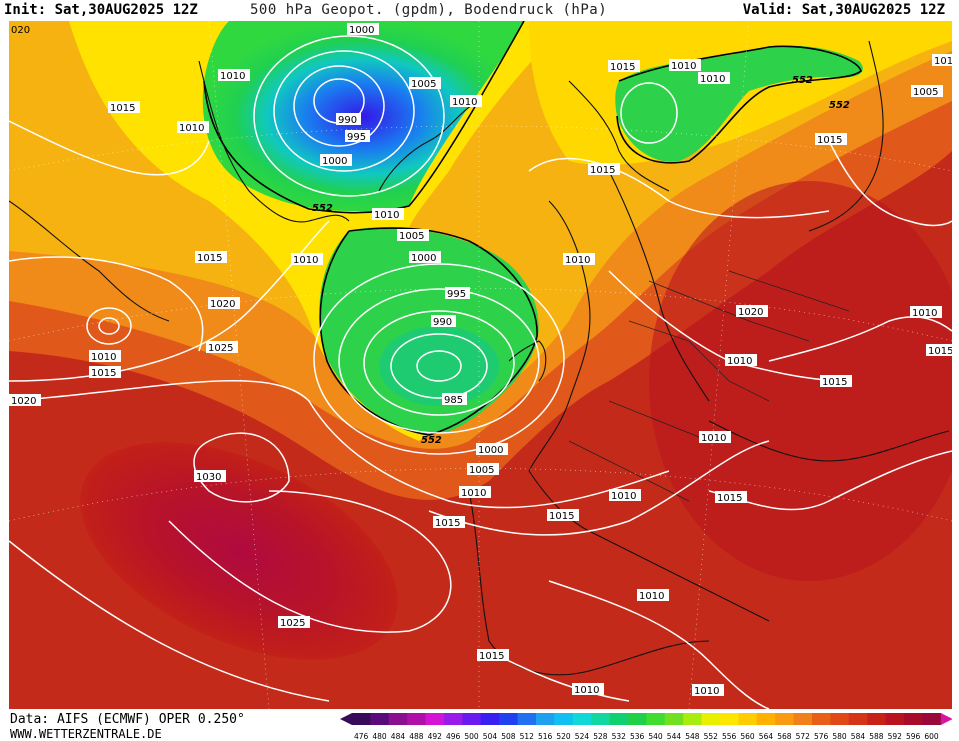  Describe the element at coordinates (357, 136) in the screenshot. I see `isobar-label: 995` at that location.